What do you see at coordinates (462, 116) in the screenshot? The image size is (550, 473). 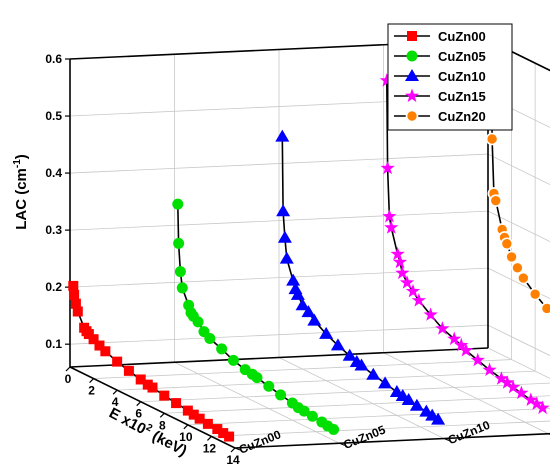 I see `legend-label: CuZn20` at bounding box center [462, 116].